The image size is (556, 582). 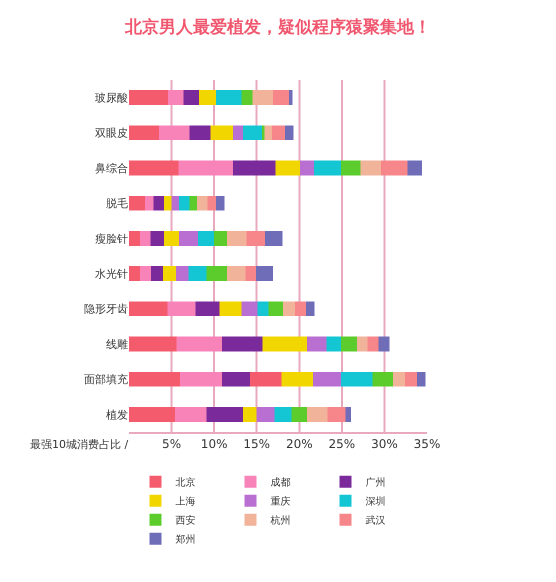 What do you see at coordinates (277, 27) in the screenshot?
I see `chart-title: 北京男人最爱植发，疑似程序猿聚集地！` at bounding box center [277, 27].